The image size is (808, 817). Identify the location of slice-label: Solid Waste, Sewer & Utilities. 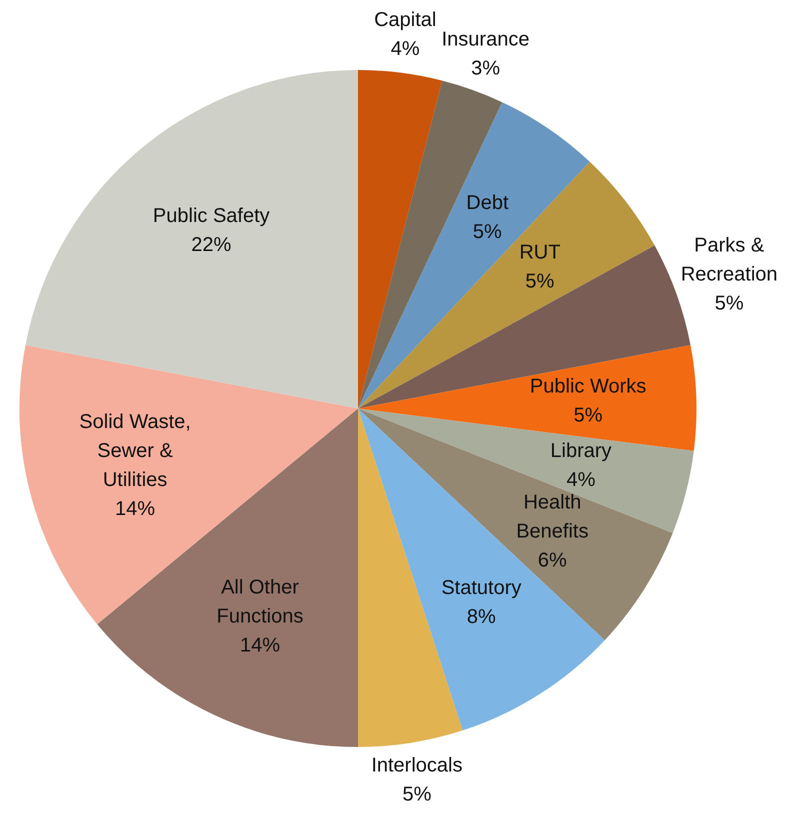
(135, 450).